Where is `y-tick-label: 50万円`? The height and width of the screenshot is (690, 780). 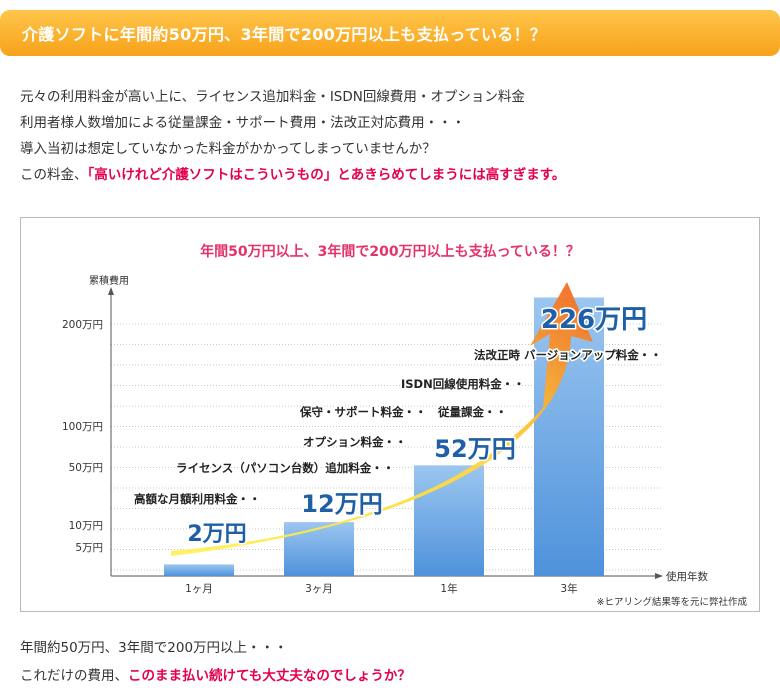
y-tick-label: 50万円 is located at coordinates (86, 468).